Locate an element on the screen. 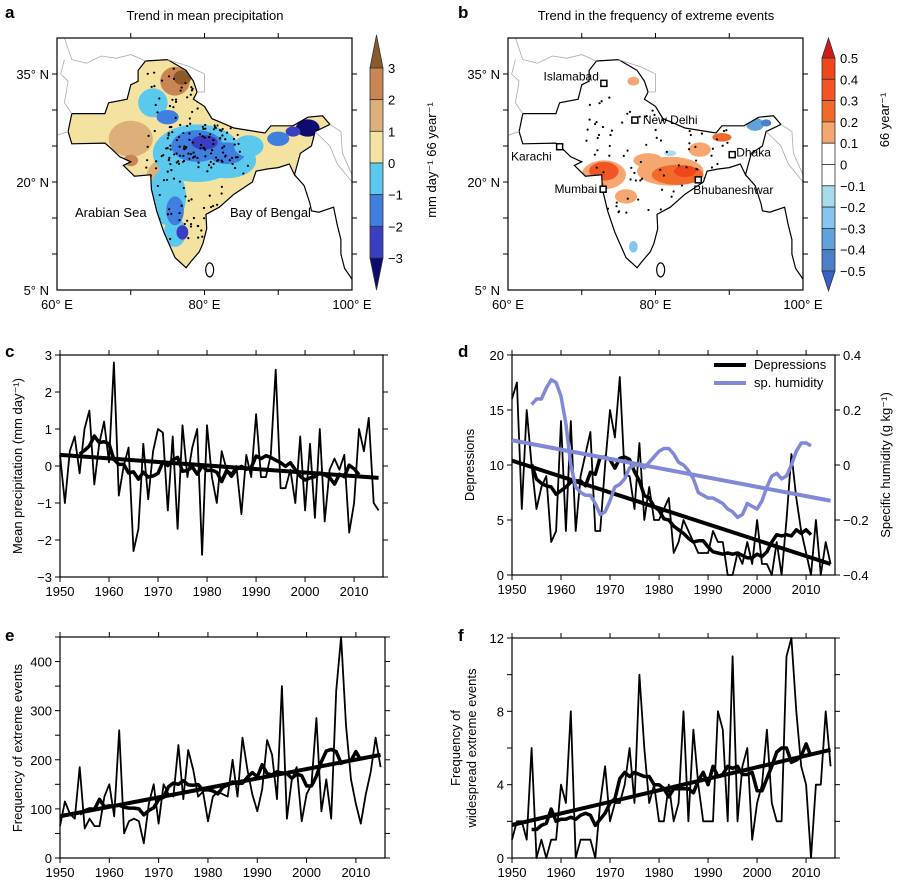 This screenshot has height=881, width=900. colorbar-tick-label: 0.4 is located at coordinates (849, 79).